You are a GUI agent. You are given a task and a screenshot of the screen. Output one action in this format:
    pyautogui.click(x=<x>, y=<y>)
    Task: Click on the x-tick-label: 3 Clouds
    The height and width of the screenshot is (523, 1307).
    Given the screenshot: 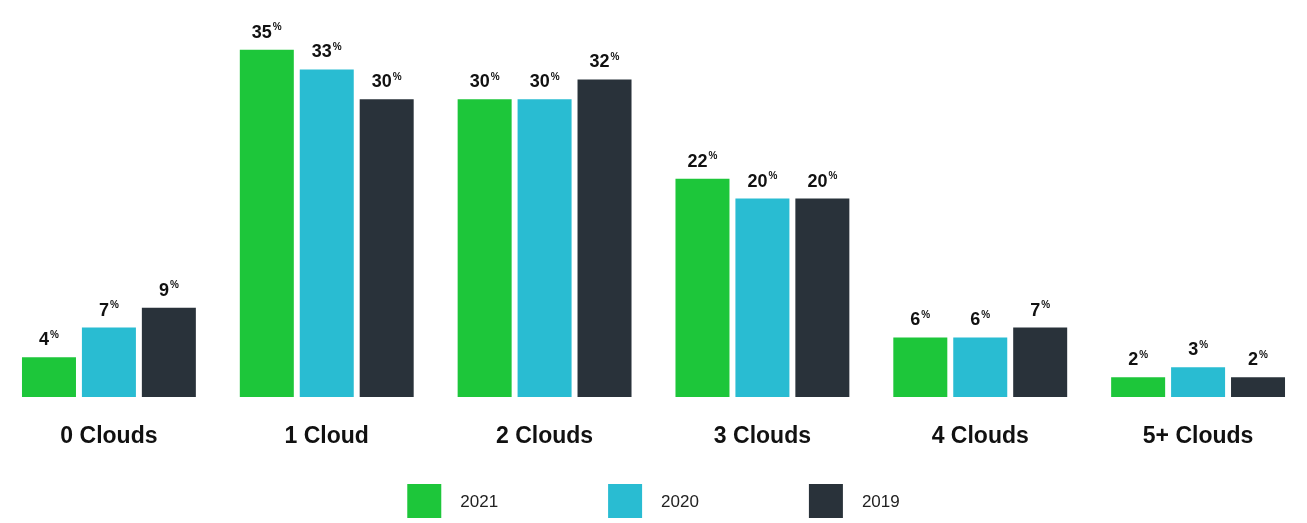 What is the action you would take?
    pyautogui.click(x=762, y=434)
    